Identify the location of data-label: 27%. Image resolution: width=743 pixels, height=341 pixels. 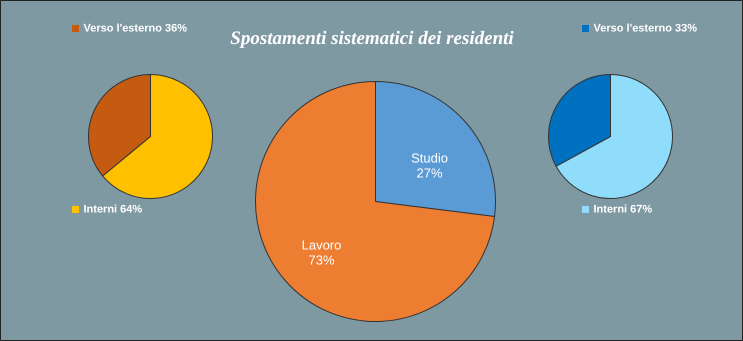
(429, 172).